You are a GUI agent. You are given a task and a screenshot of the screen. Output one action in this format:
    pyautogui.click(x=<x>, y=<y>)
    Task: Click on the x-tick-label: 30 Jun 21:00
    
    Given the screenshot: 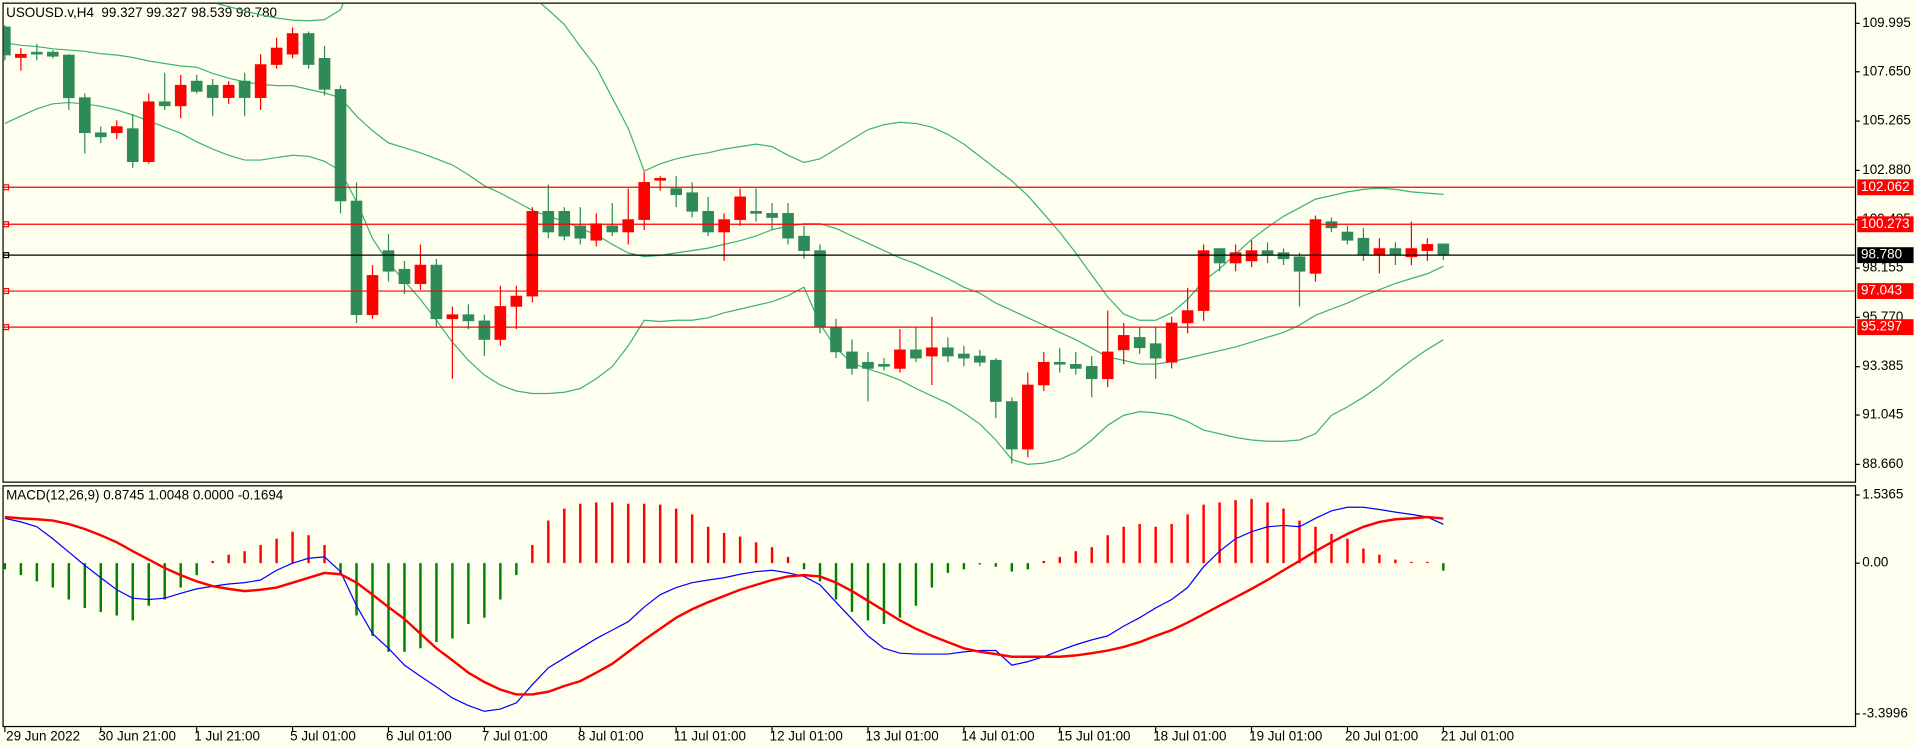 What is the action you would take?
    pyautogui.click(x=137, y=735)
    